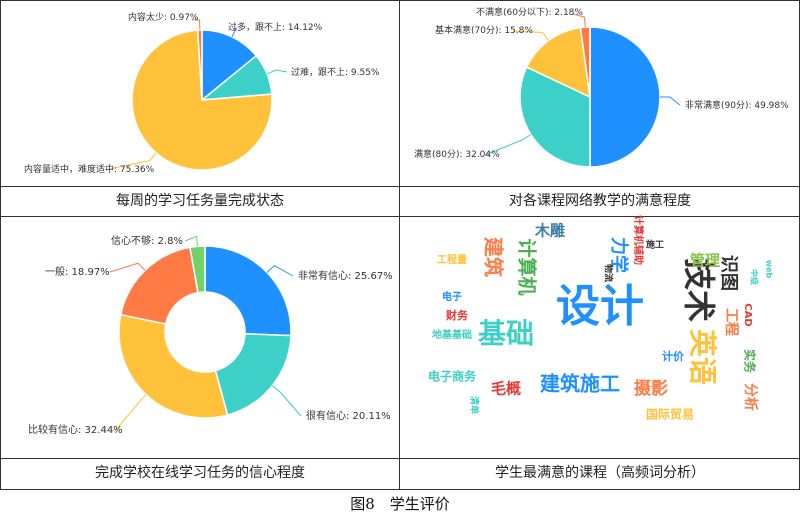 This screenshot has width=800, height=515. Describe the element at coordinates (609, 273) in the screenshot. I see `word-cloud-term: 物流` at that location.